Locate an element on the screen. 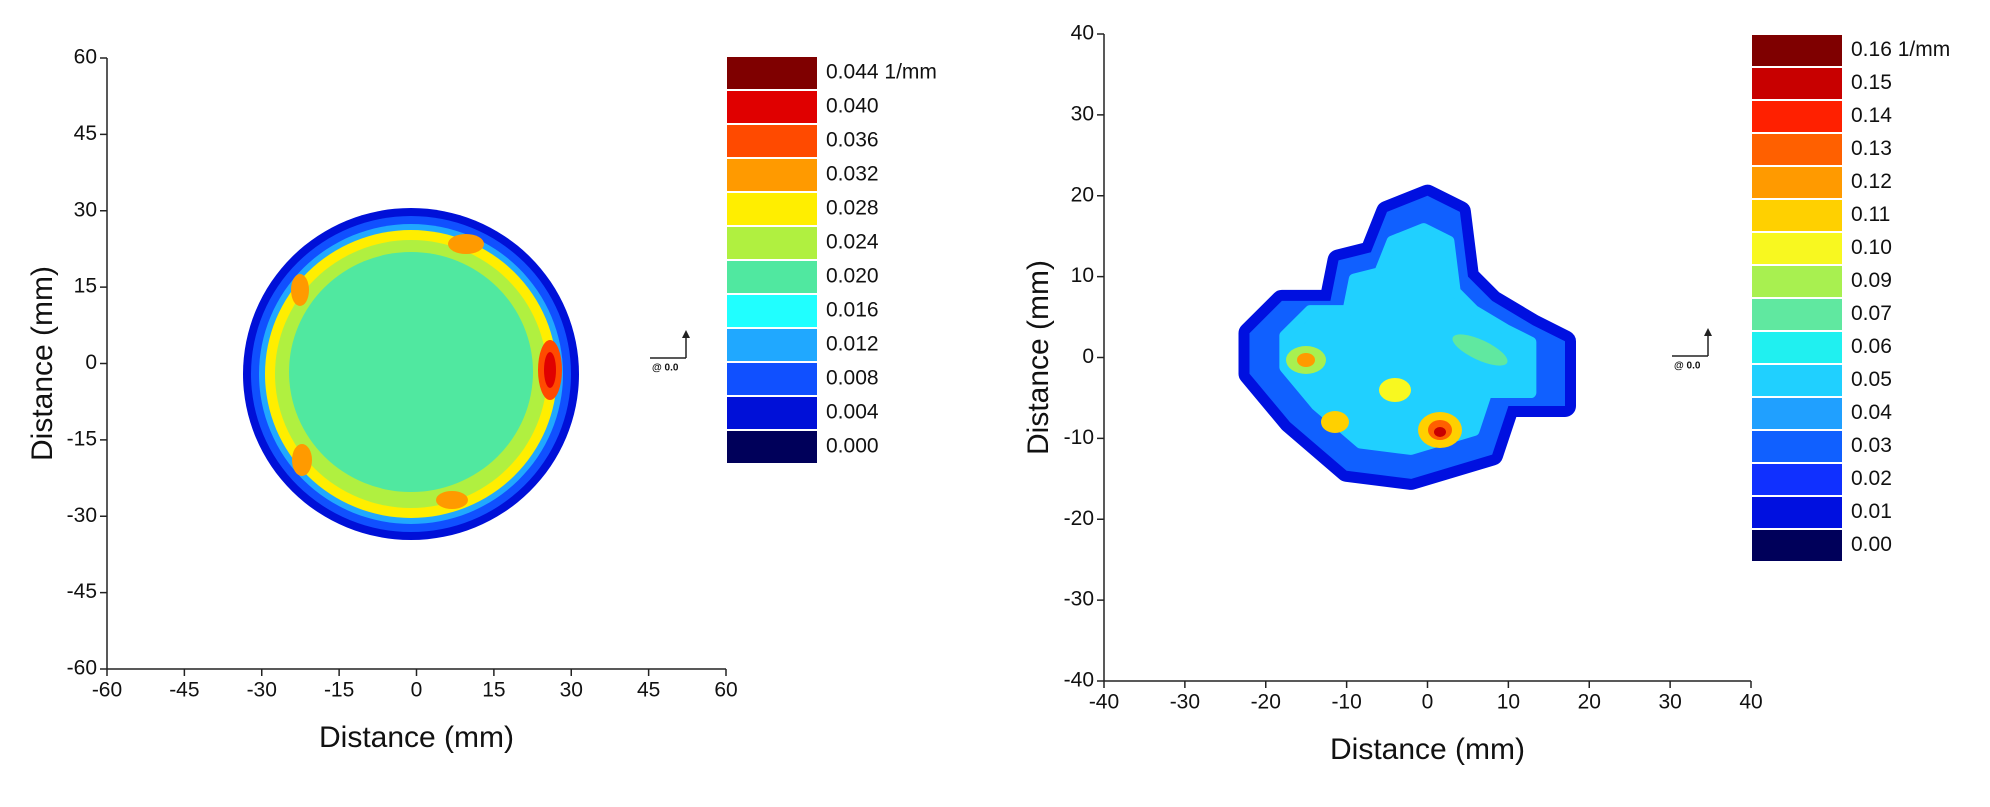 The image size is (1990, 807). colorbar-label: 0.012 is located at coordinates (852, 344).